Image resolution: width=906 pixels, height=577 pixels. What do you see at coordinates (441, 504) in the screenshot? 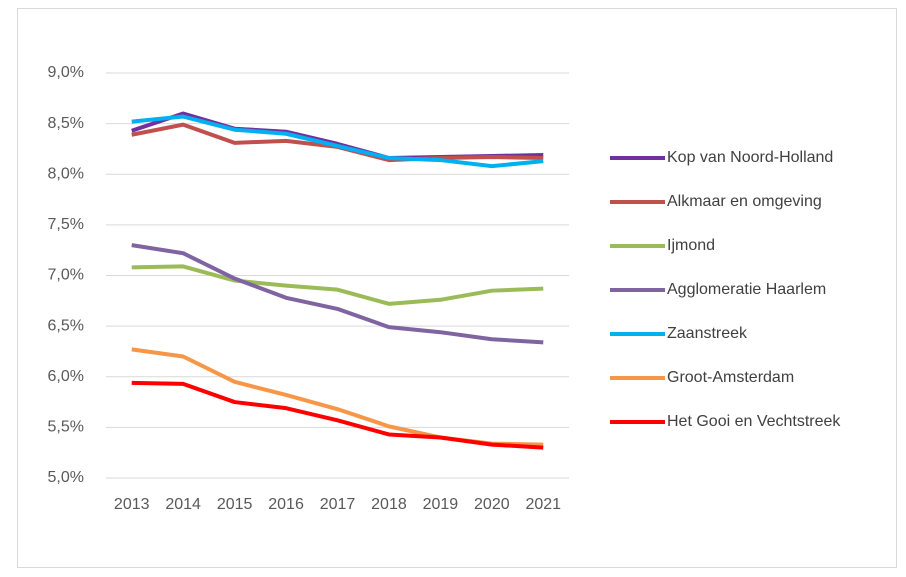
I see `x-tick-label: 2019` at bounding box center [441, 504].